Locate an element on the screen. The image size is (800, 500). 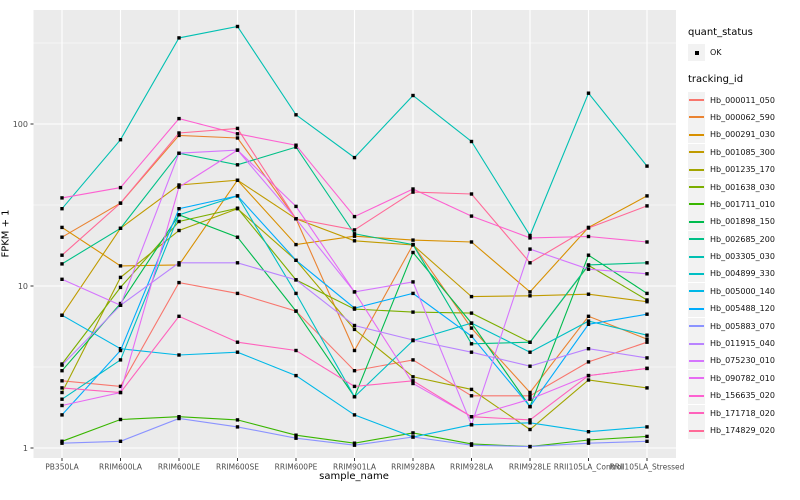
y-tick-label: 100 is located at coordinates (20, 124).